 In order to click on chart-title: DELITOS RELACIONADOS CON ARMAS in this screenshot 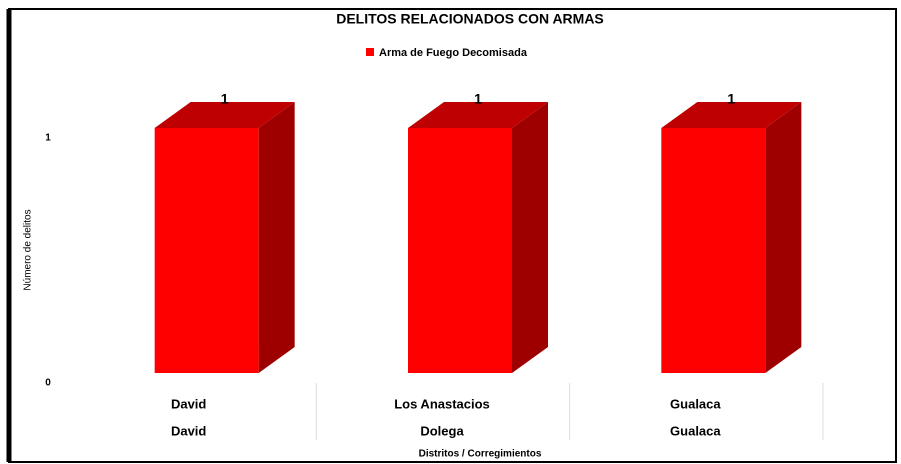, I will do `click(470, 19)`.